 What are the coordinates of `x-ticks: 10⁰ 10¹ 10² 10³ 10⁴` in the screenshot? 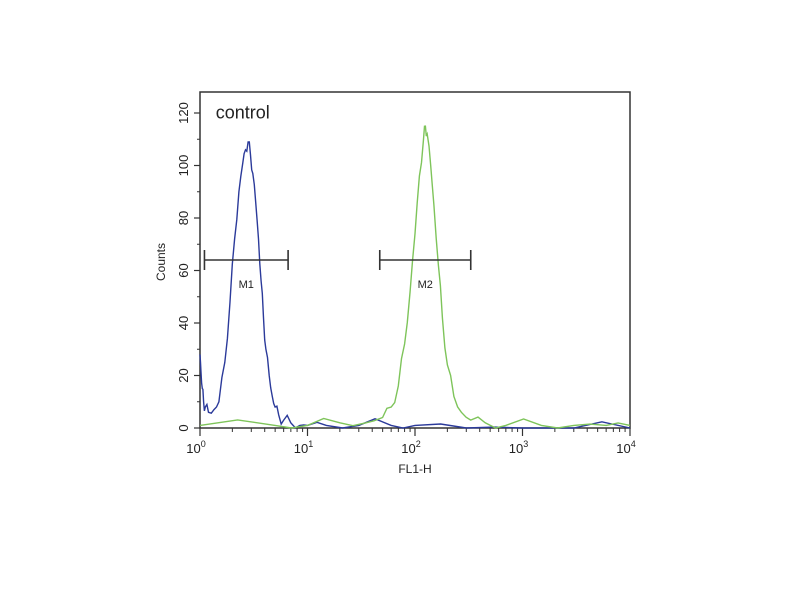 It's located at (411, 442).